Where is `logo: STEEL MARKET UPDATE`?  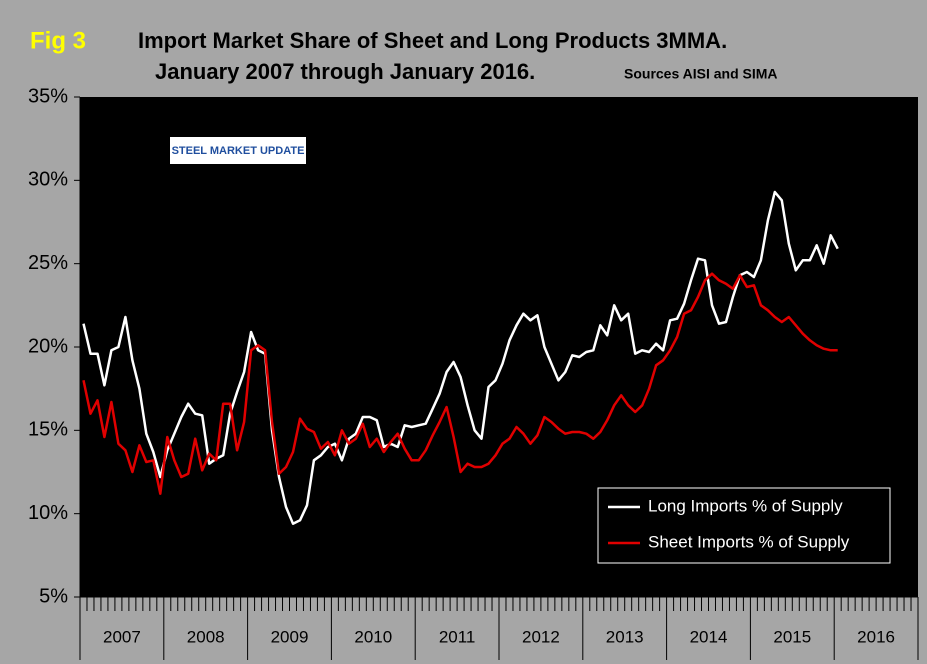
logo: STEEL MARKET UPDATE is located at coordinates (238, 151).